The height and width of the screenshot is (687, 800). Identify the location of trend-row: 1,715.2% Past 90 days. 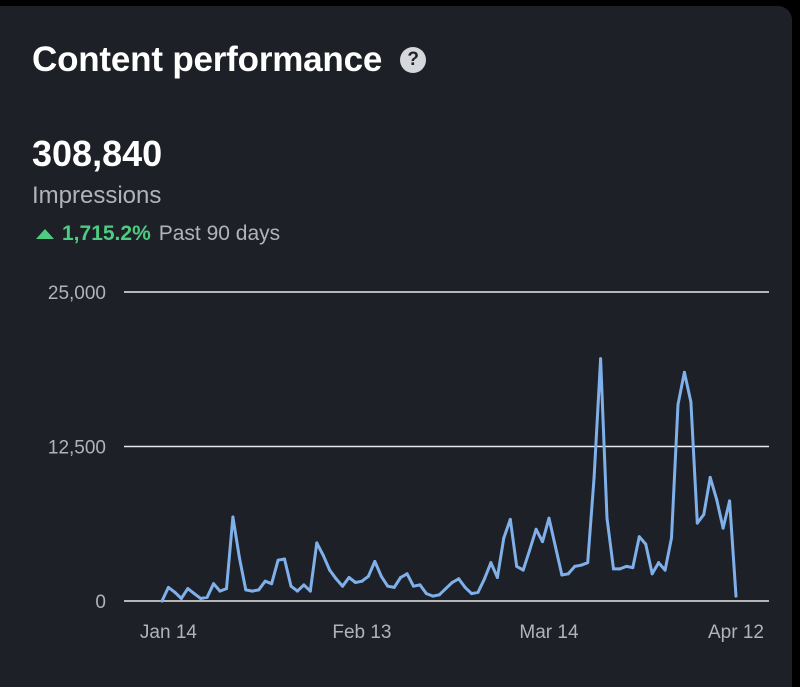
(158, 234).